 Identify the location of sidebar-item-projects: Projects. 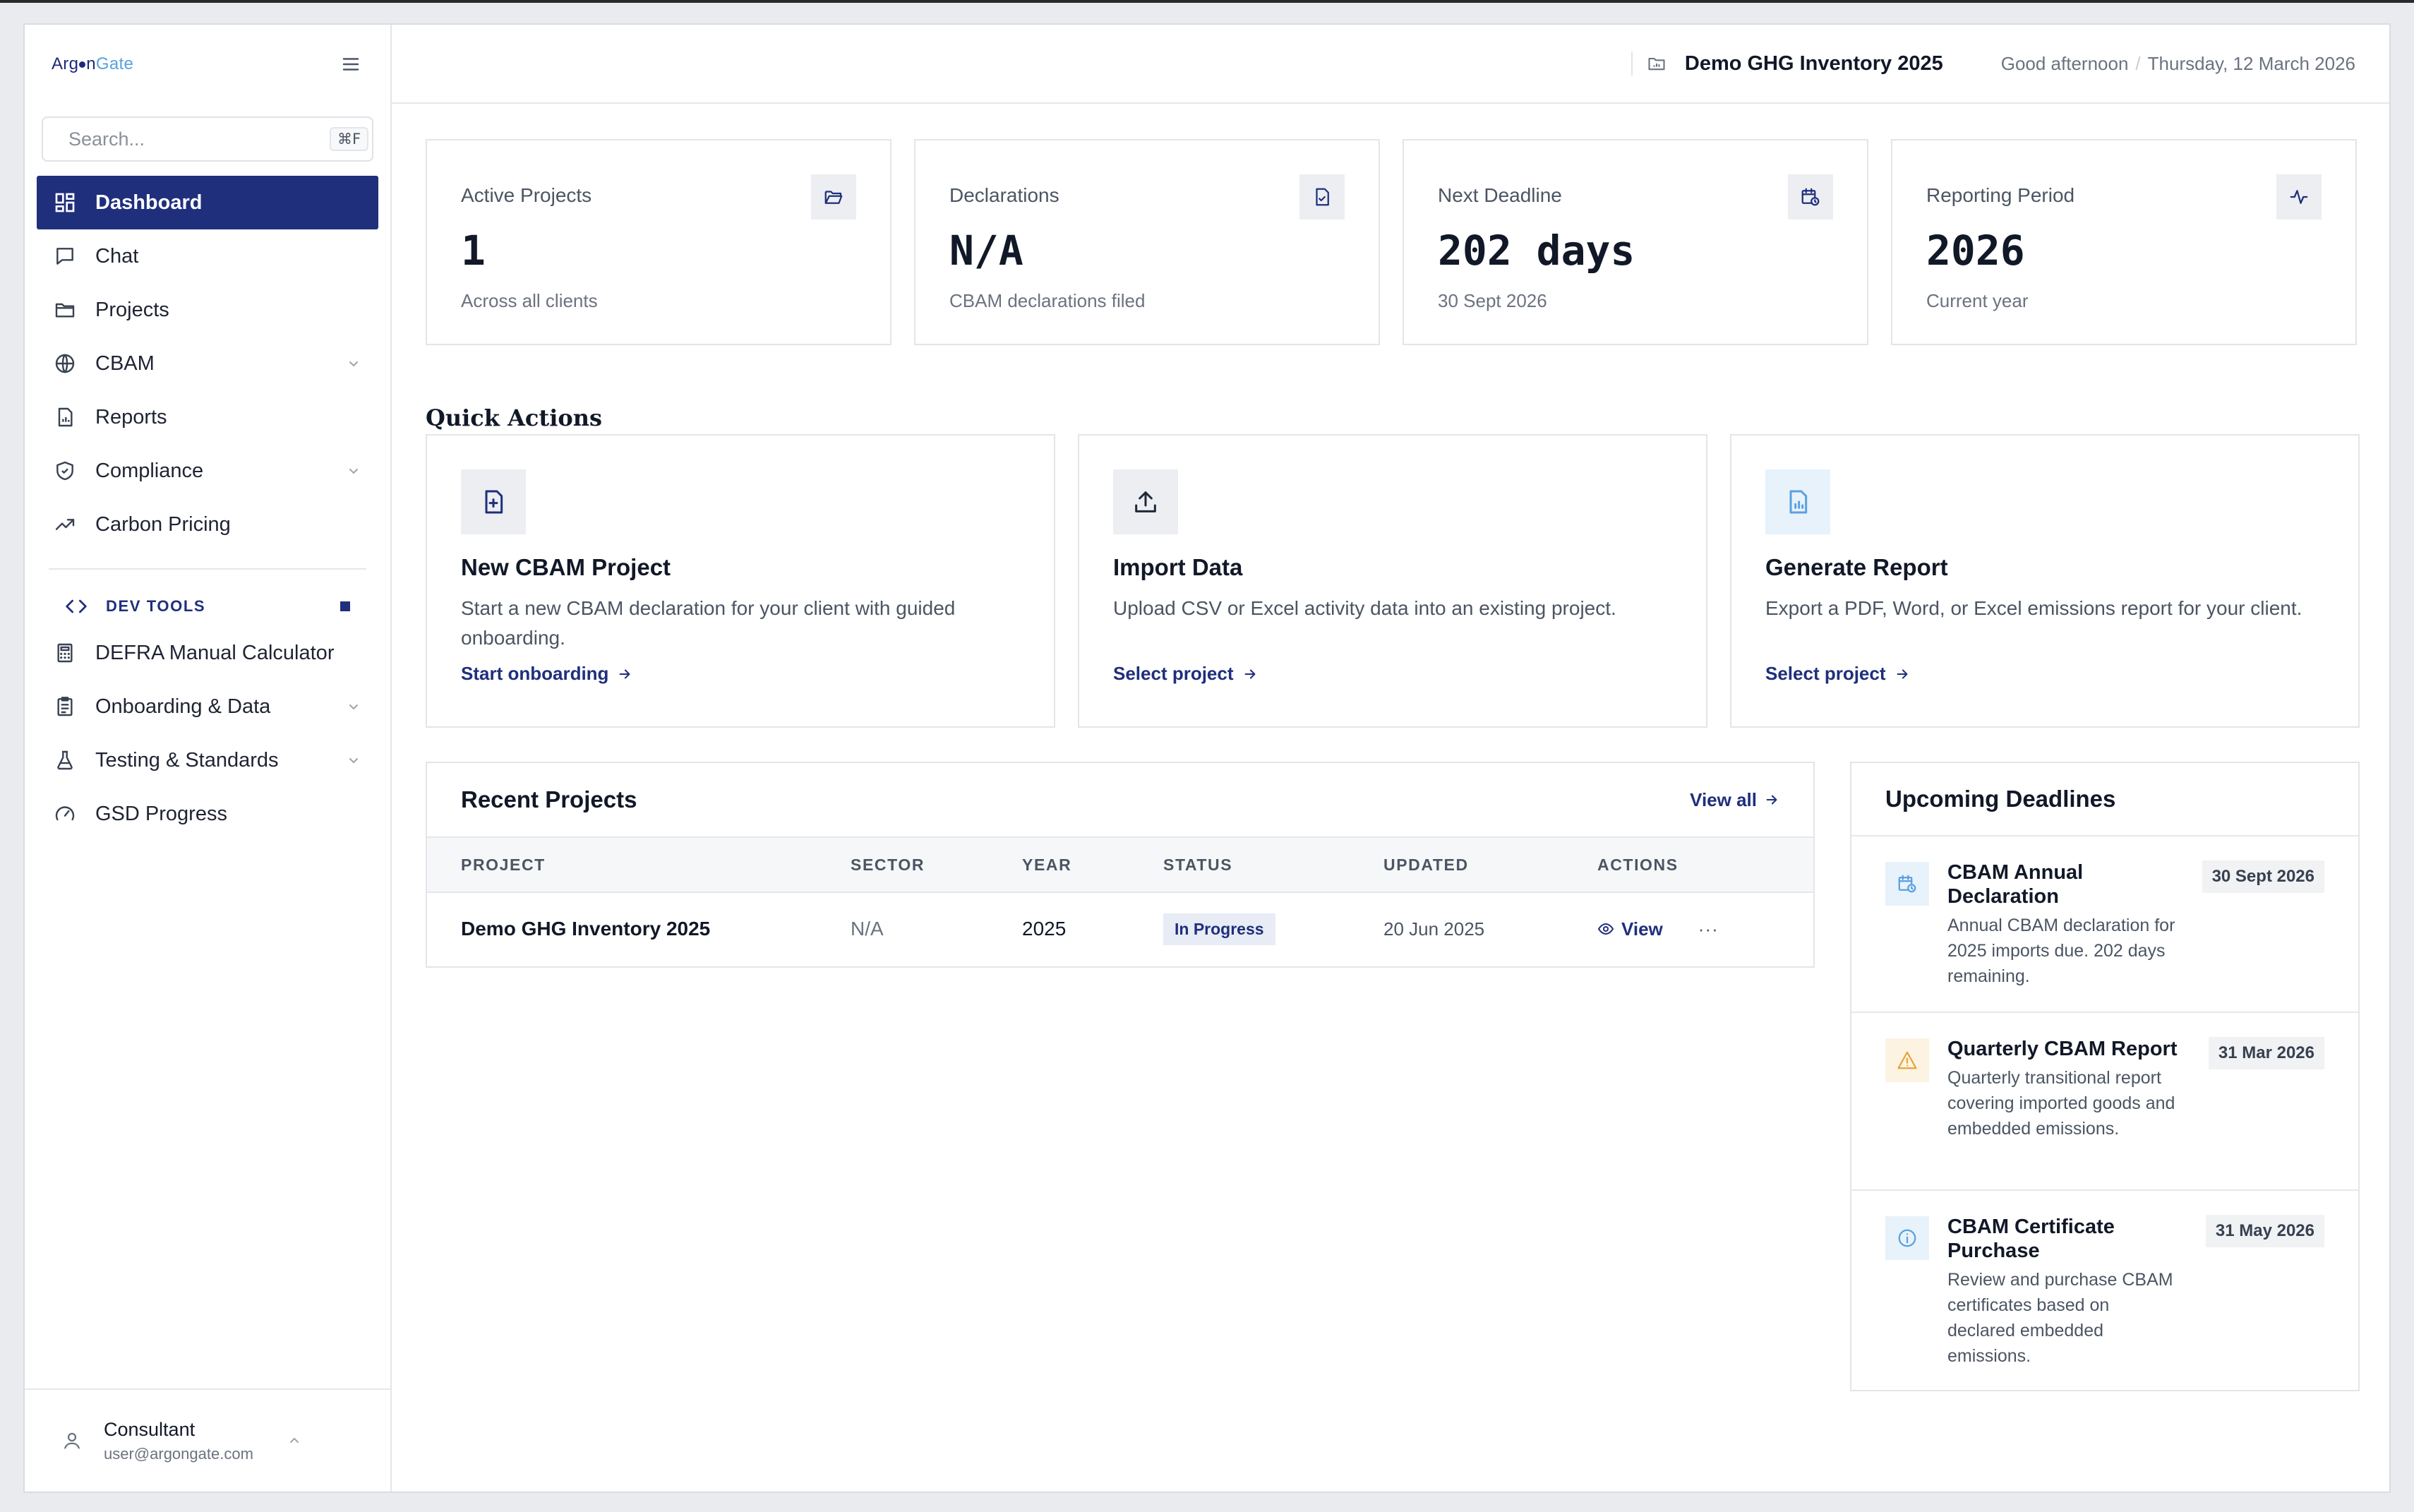
(207, 310).